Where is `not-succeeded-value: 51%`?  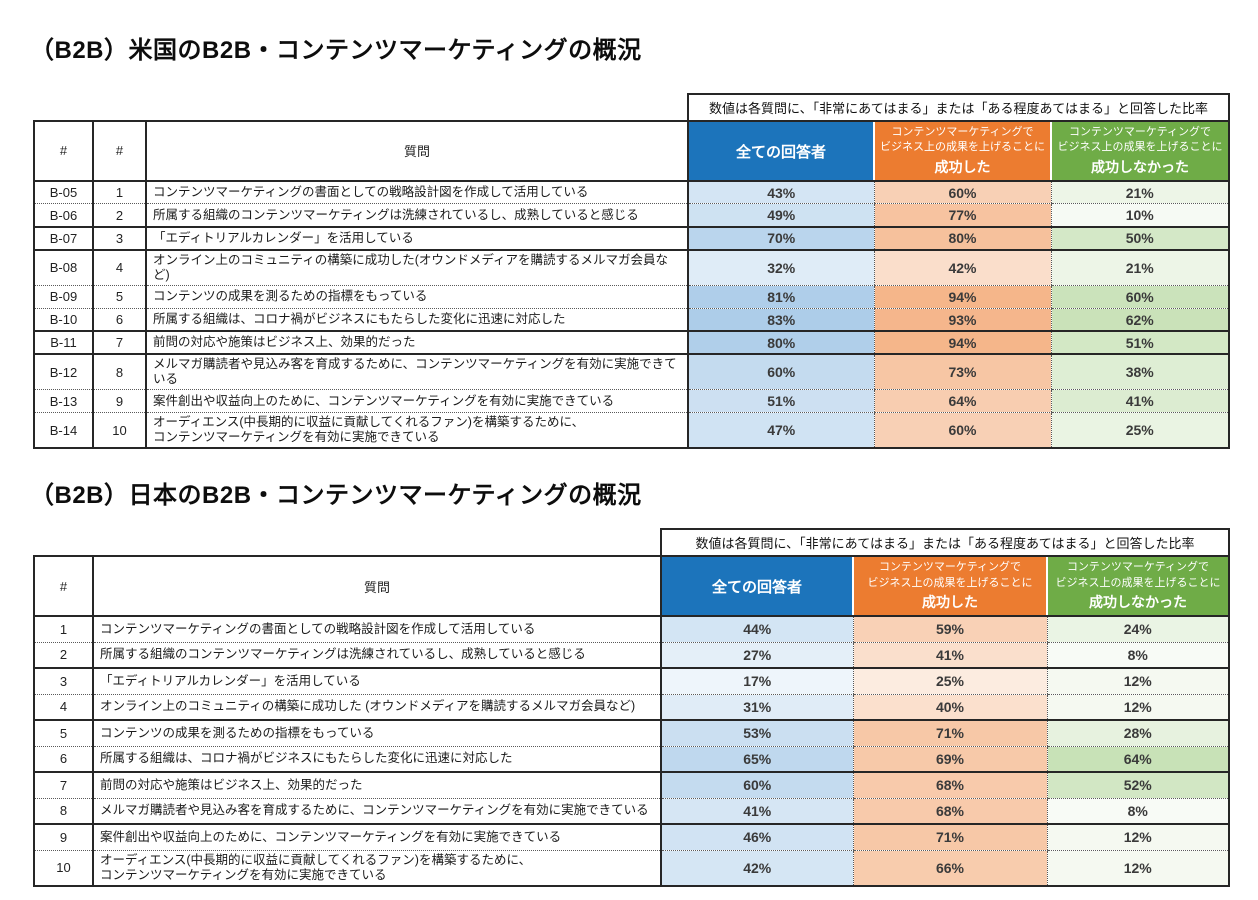
not-succeeded-value: 51% is located at coordinates (1140, 343).